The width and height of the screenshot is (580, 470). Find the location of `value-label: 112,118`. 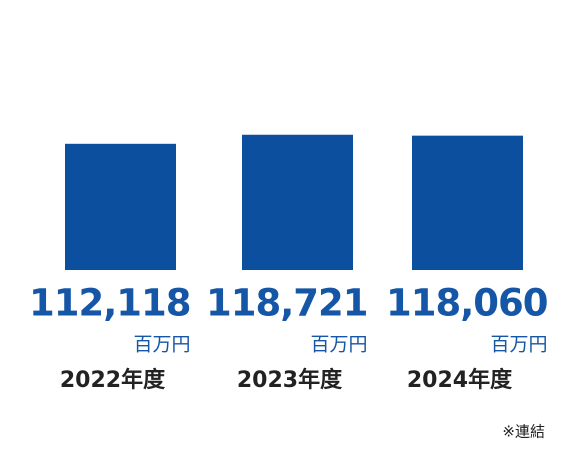

value-label: 112,118 is located at coordinates (110, 303).